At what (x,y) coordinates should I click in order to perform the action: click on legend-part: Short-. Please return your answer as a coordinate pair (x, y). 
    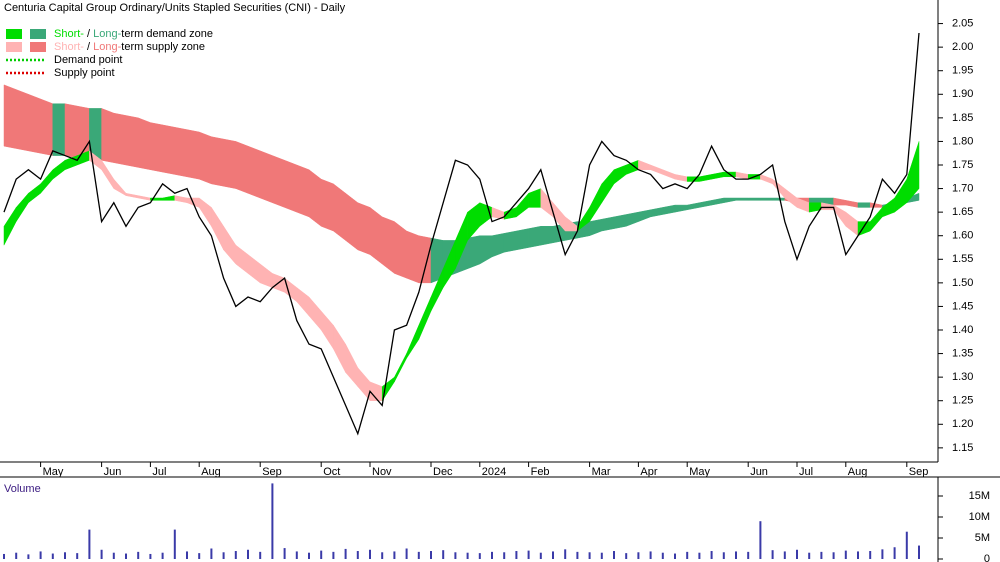
    Looking at the image, I should click on (69, 34).